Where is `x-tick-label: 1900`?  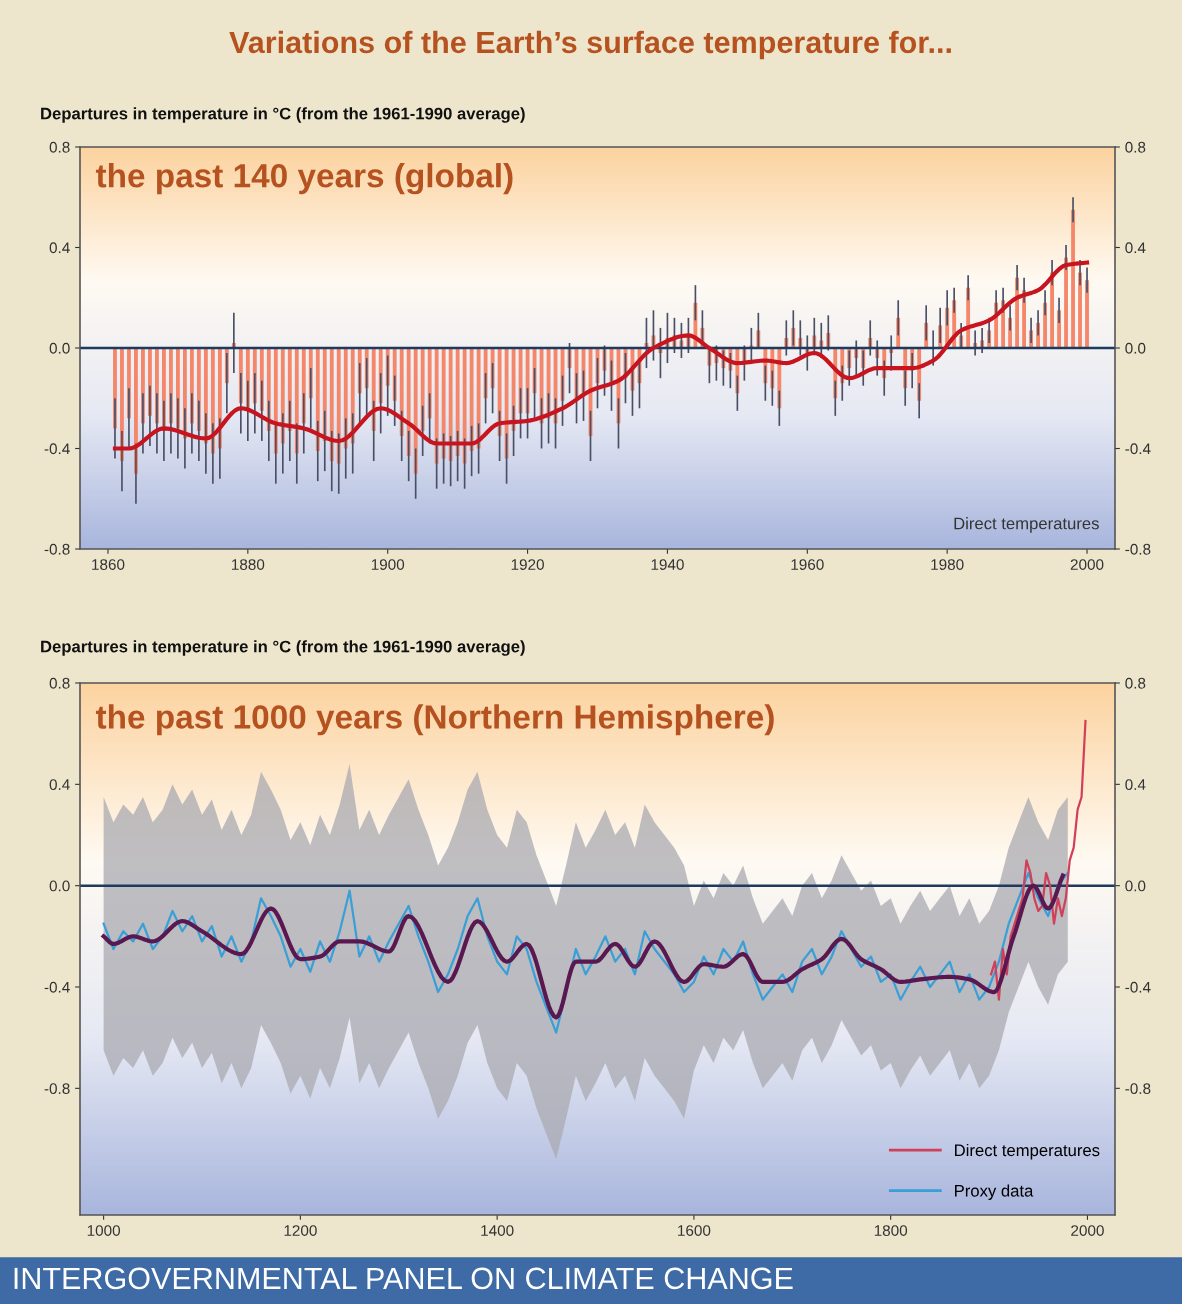 x-tick-label: 1900 is located at coordinates (388, 564).